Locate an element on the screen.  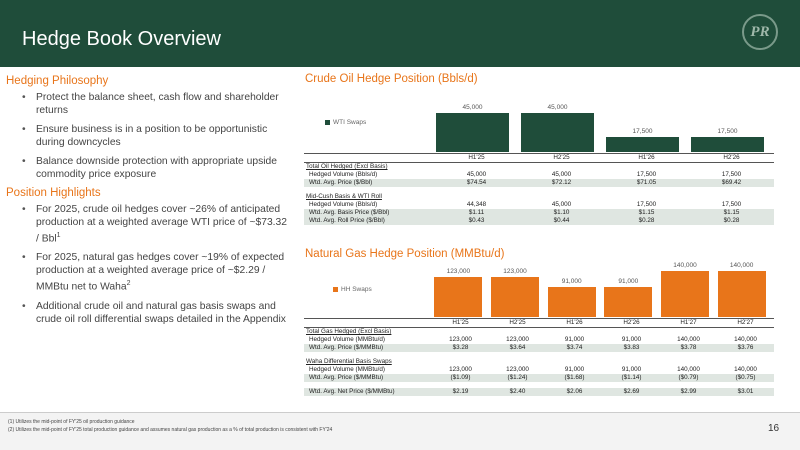
row-label: Hedged Volume (MMBtu/d) is located at coordinates (347, 369).